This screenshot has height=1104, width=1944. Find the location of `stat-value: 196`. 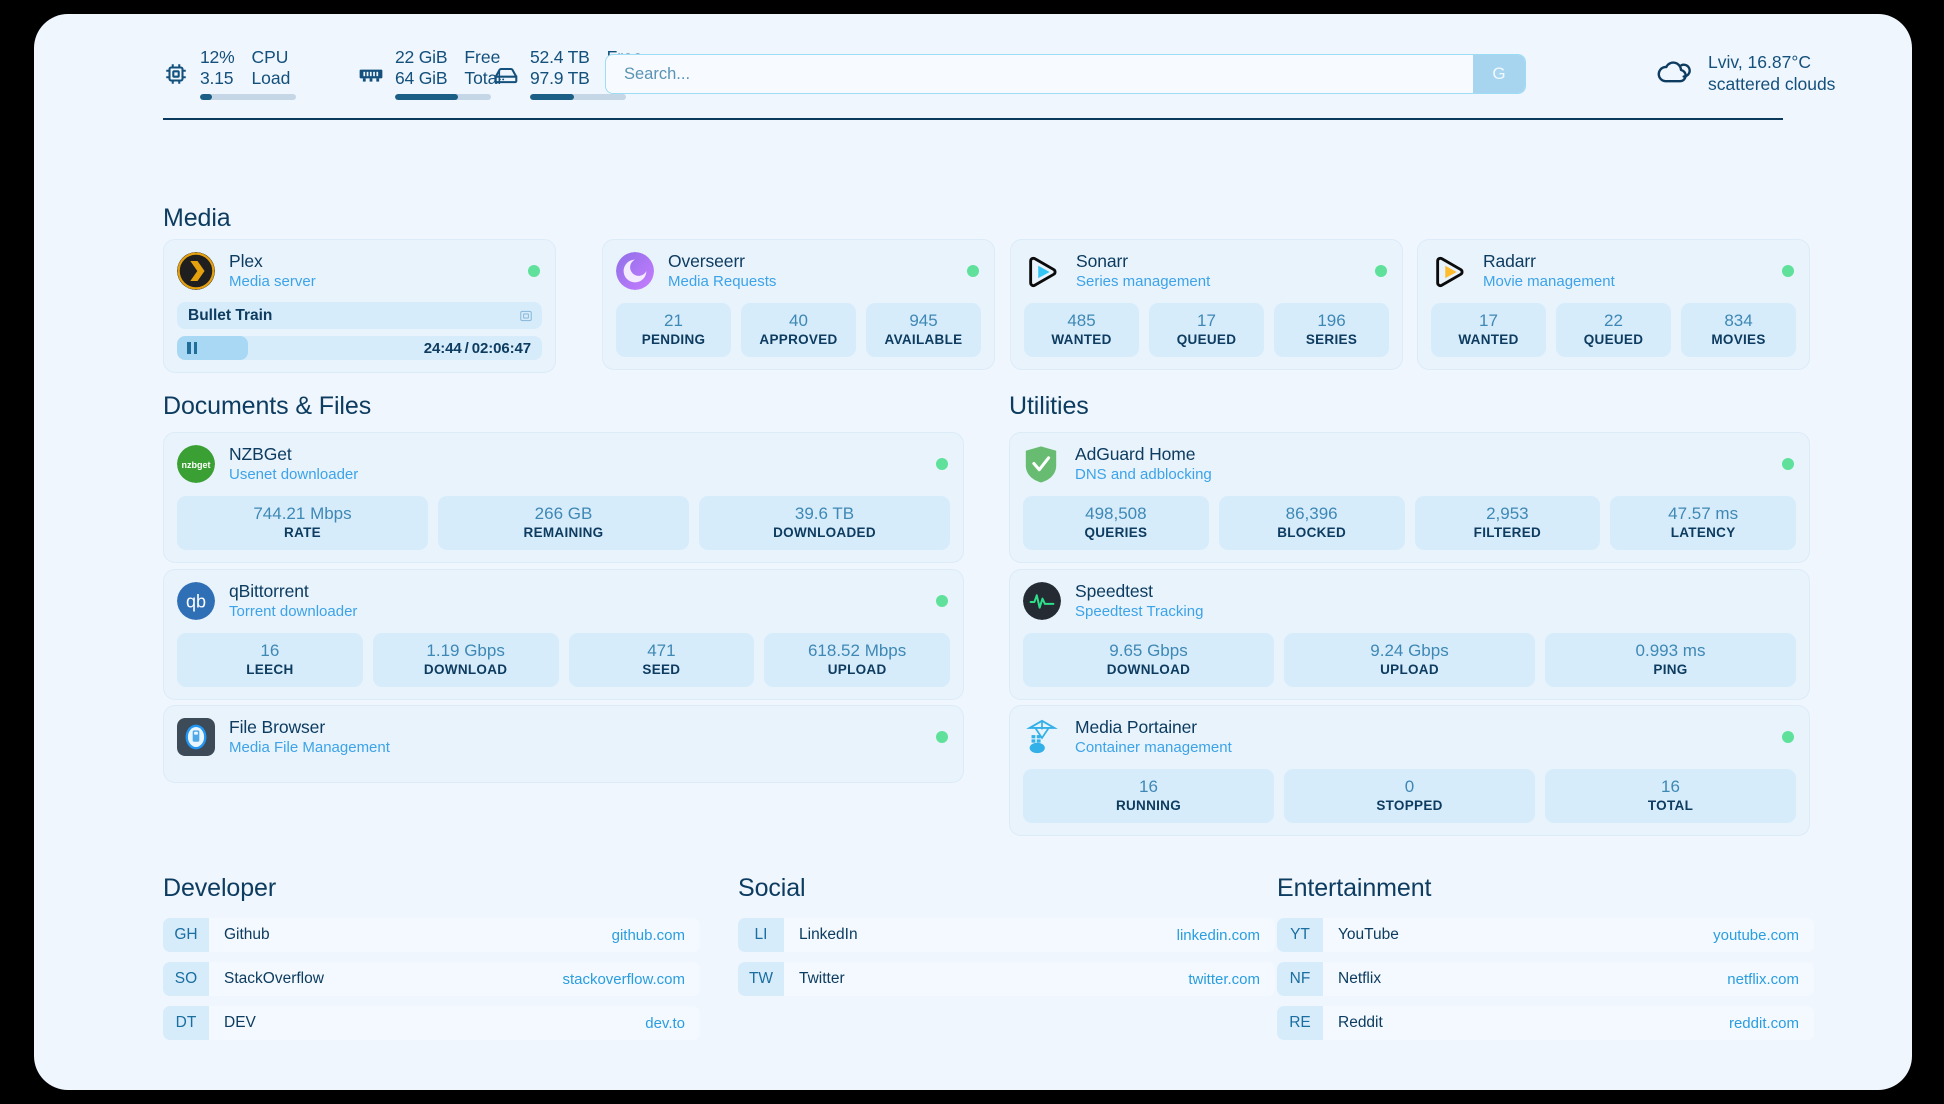

stat-value: 196 is located at coordinates (1331, 320).